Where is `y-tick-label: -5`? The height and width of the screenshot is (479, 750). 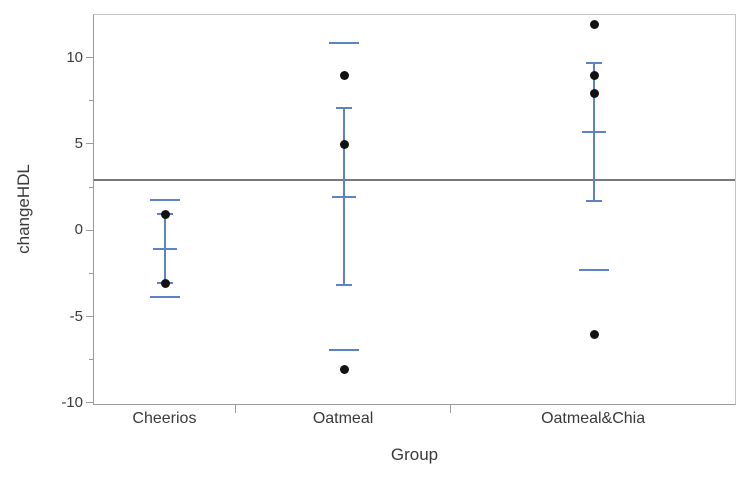
y-tick-label: -5 is located at coordinates (76, 316).